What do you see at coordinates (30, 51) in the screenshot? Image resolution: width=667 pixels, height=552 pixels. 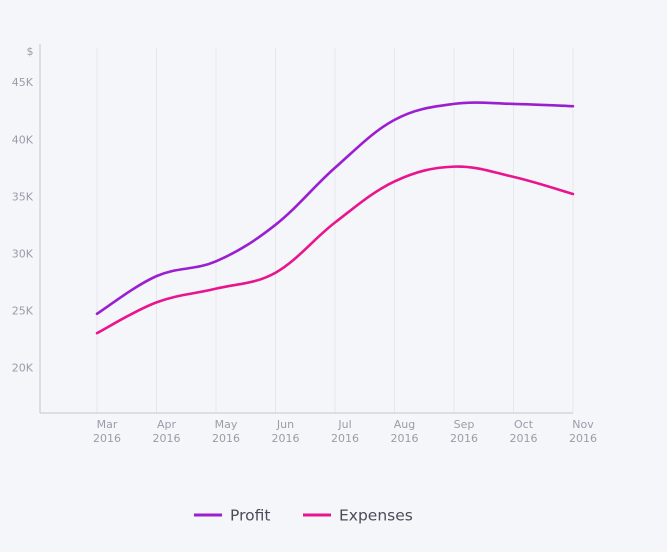 I see `y-axis-label: $` at bounding box center [30, 51].